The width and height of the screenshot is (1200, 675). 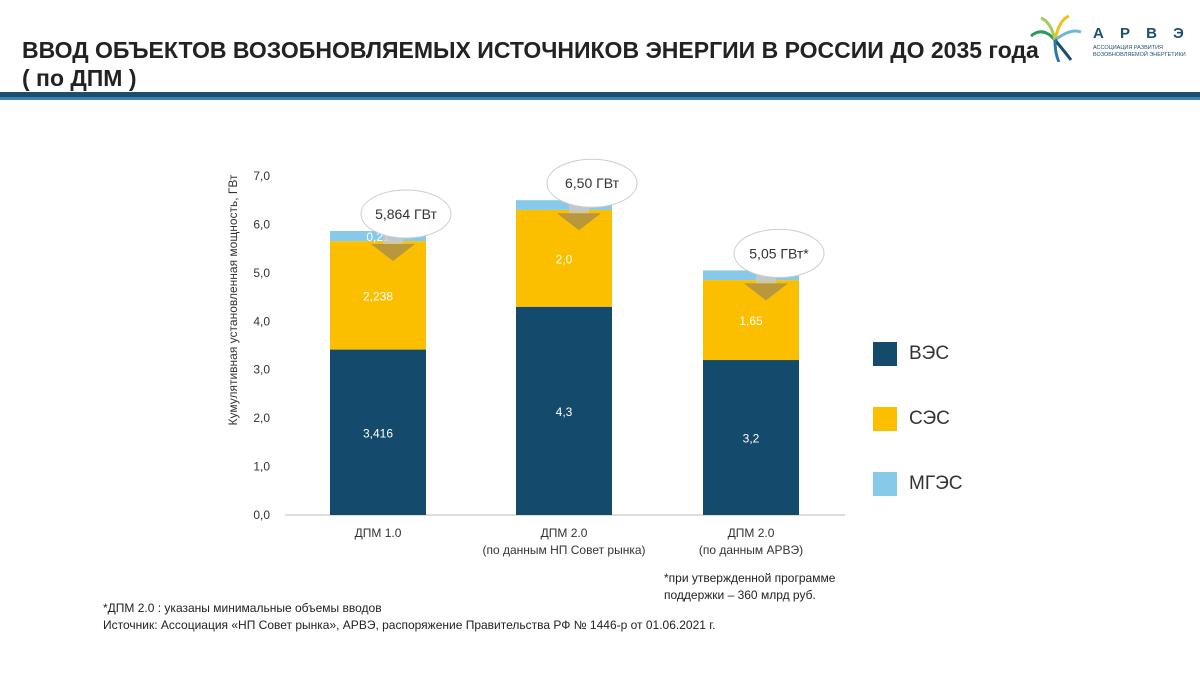 What do you see at coordinates (261, 418) in the screenshot?
I see `y-tick-label: 2,0` at bounding box center [261, 418].